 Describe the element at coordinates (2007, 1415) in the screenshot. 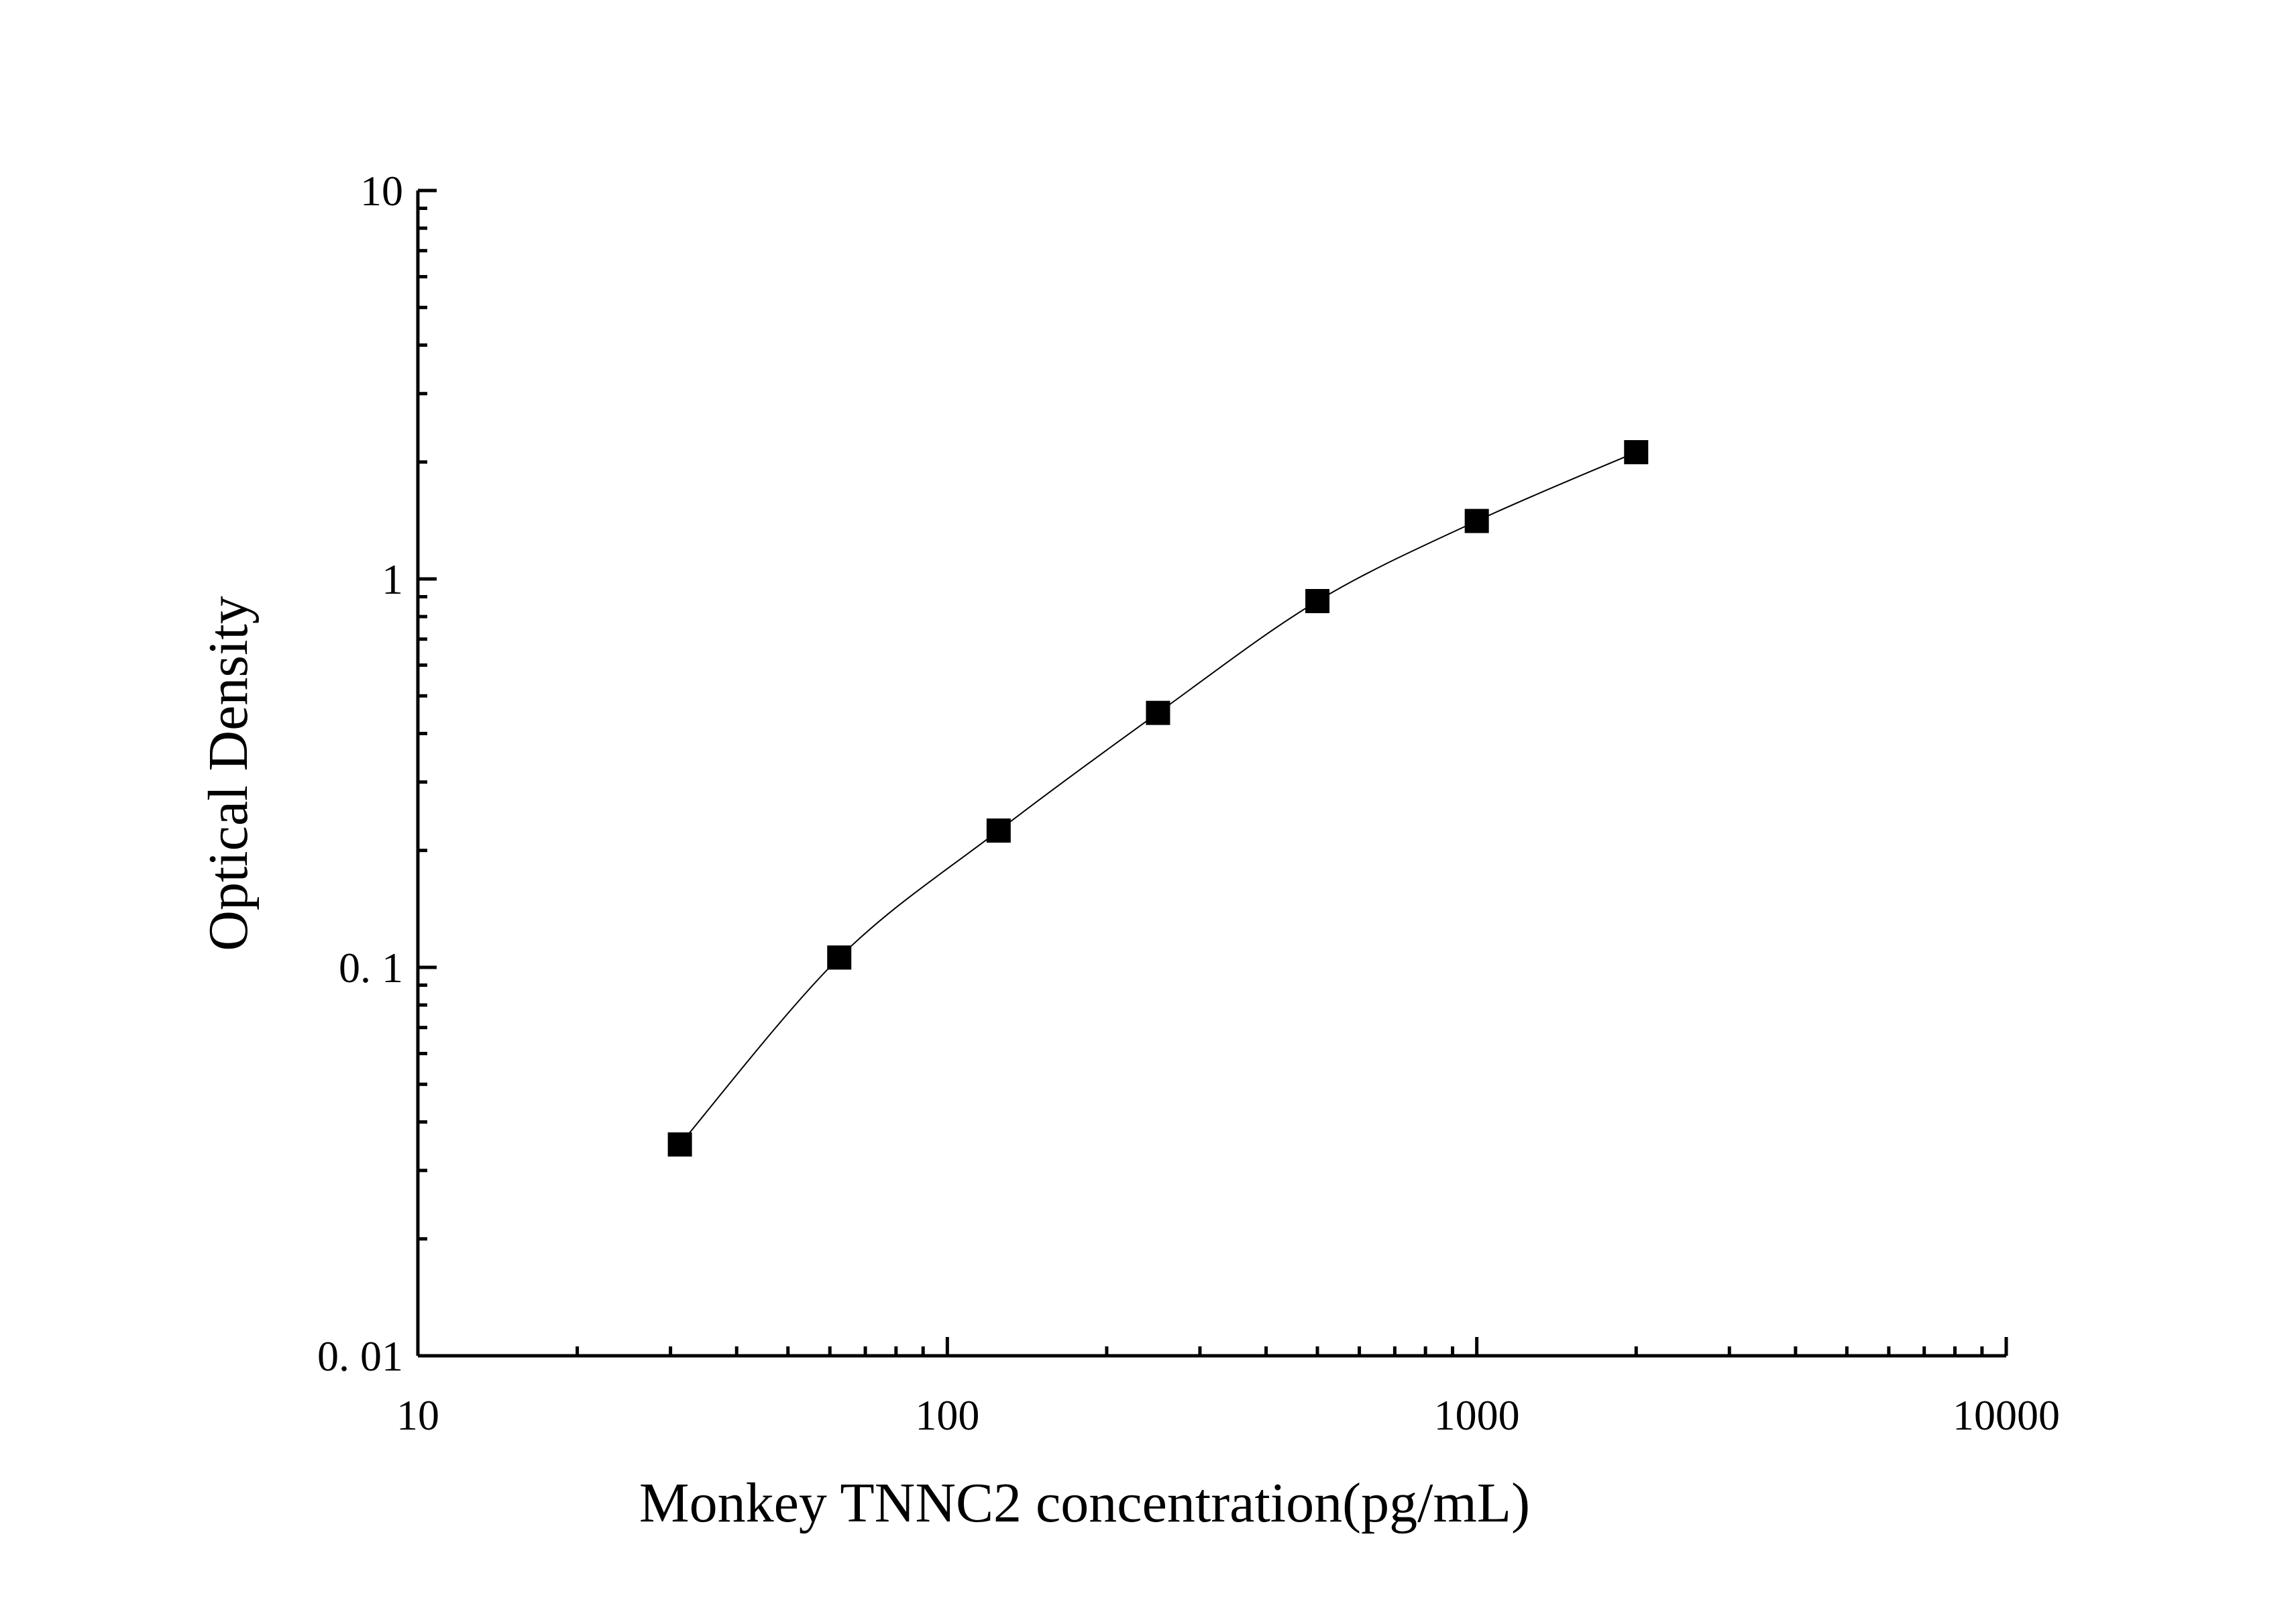

I see `x-tick-label: 10000` at that location.